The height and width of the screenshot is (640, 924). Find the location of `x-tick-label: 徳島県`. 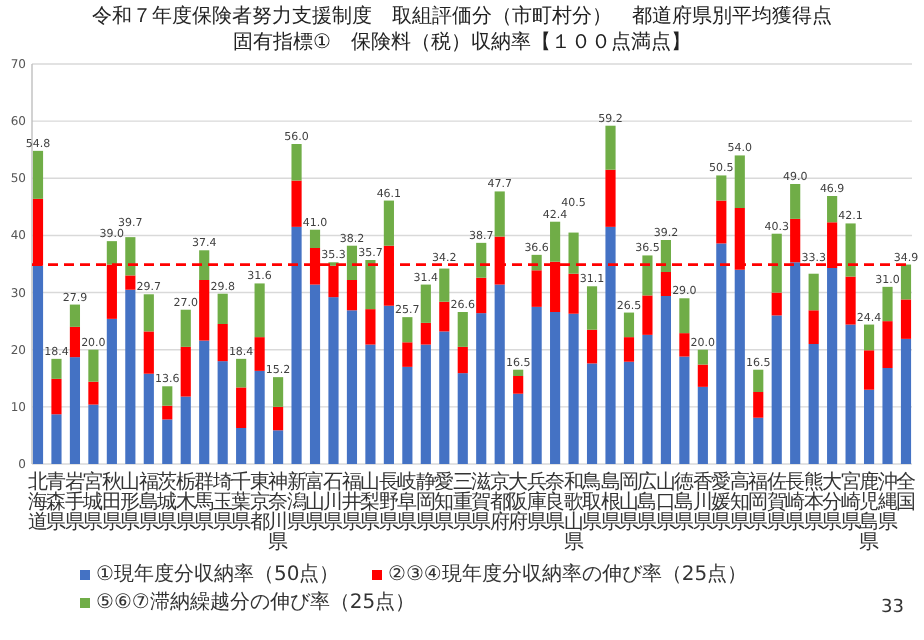

x-tick-label: 徳島県 is located at coordinates (684, 503).